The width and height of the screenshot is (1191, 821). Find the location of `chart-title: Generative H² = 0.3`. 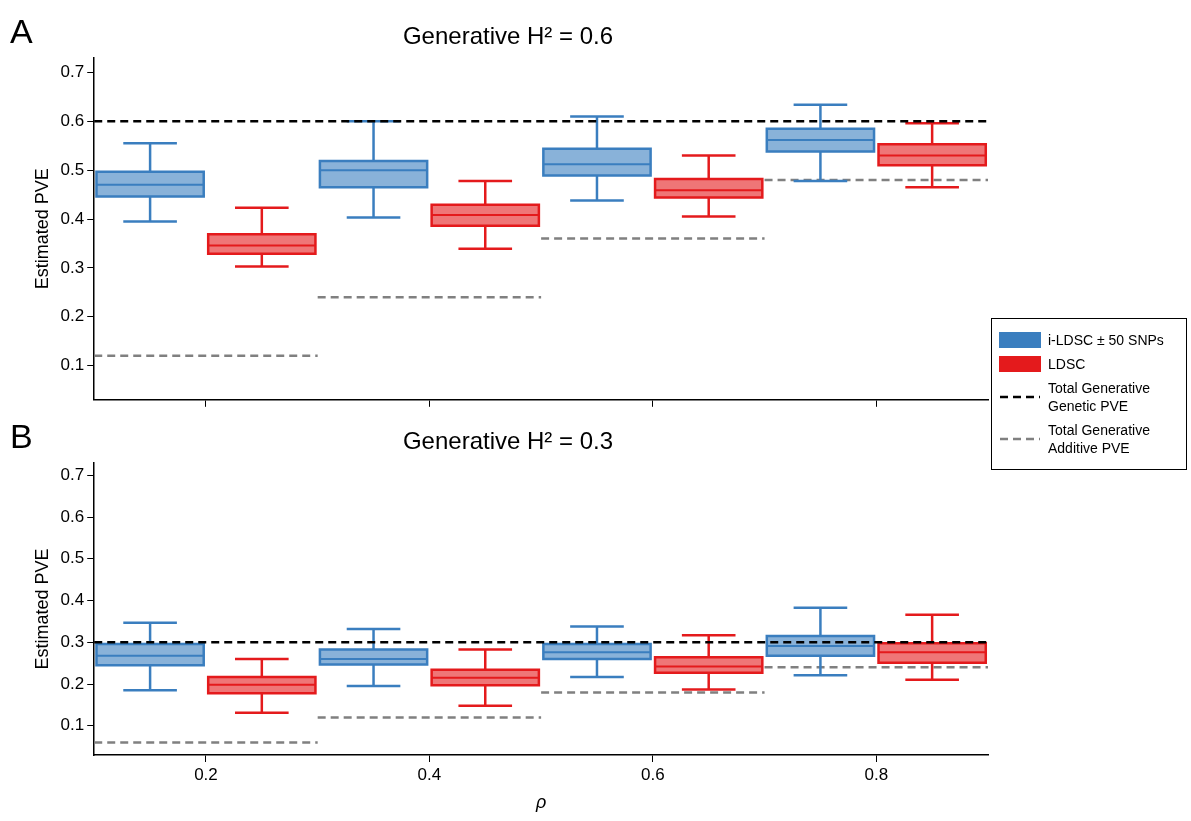

chart-title: Generative H² = 0.3 is located at coordinates (508, 441).